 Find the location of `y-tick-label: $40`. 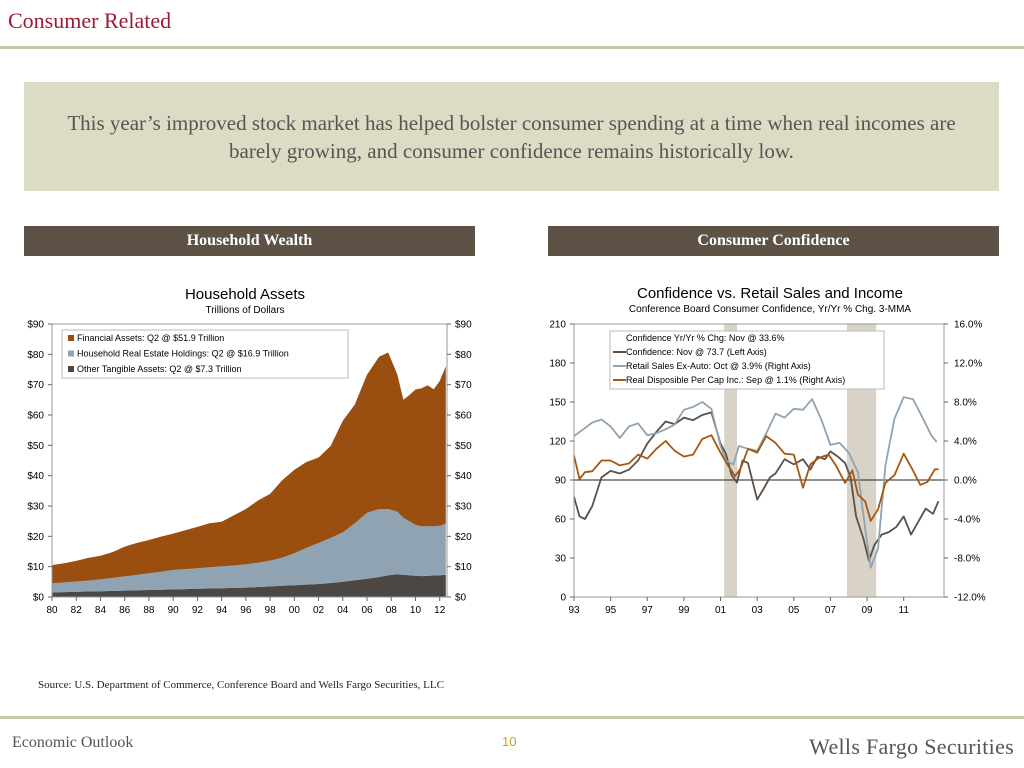

y-tick-label: $40 is located at coordinates (35, 476).